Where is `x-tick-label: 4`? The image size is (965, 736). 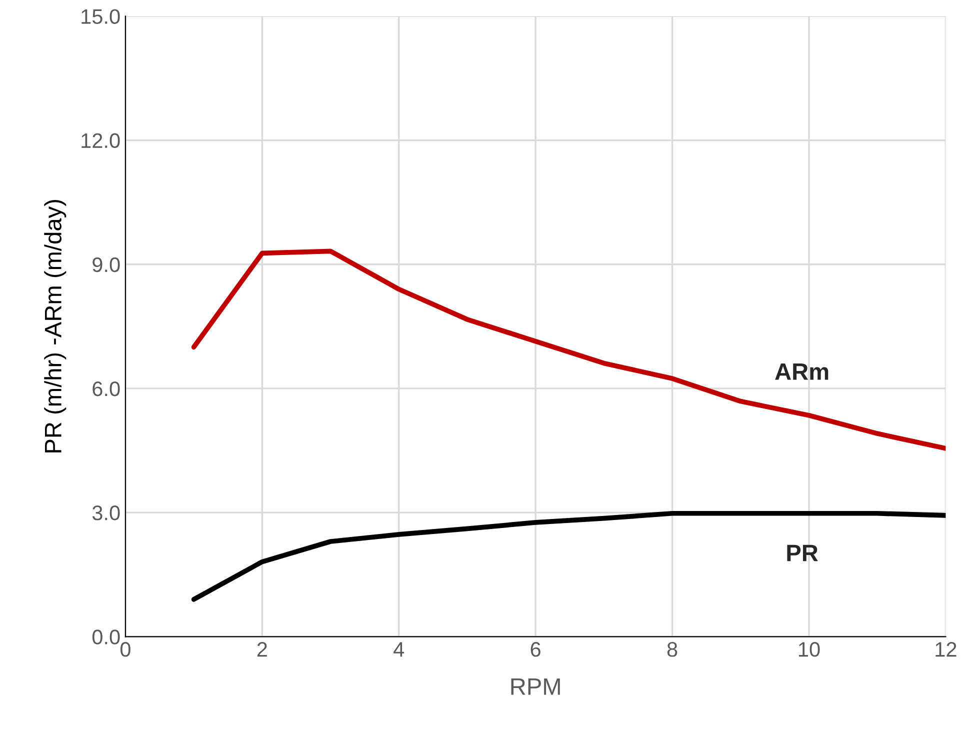 x-tick-label: 4 is located at coordinates (399, 649).